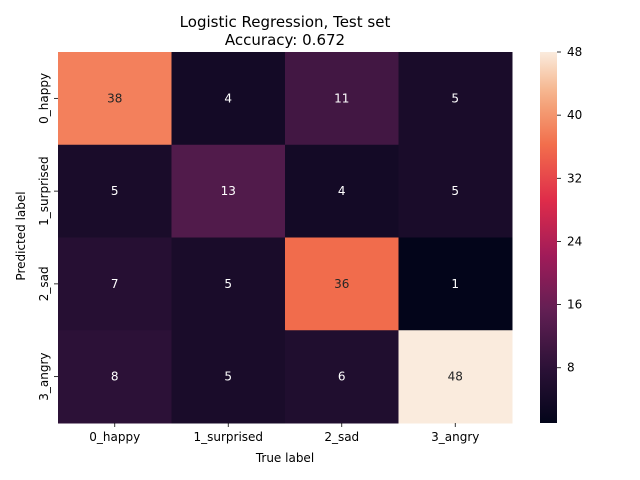  What do you see at coordinates (114, 437) in the screenshot?
I see `x-tick-label: 0_happy` at bounding box center [114, 437].